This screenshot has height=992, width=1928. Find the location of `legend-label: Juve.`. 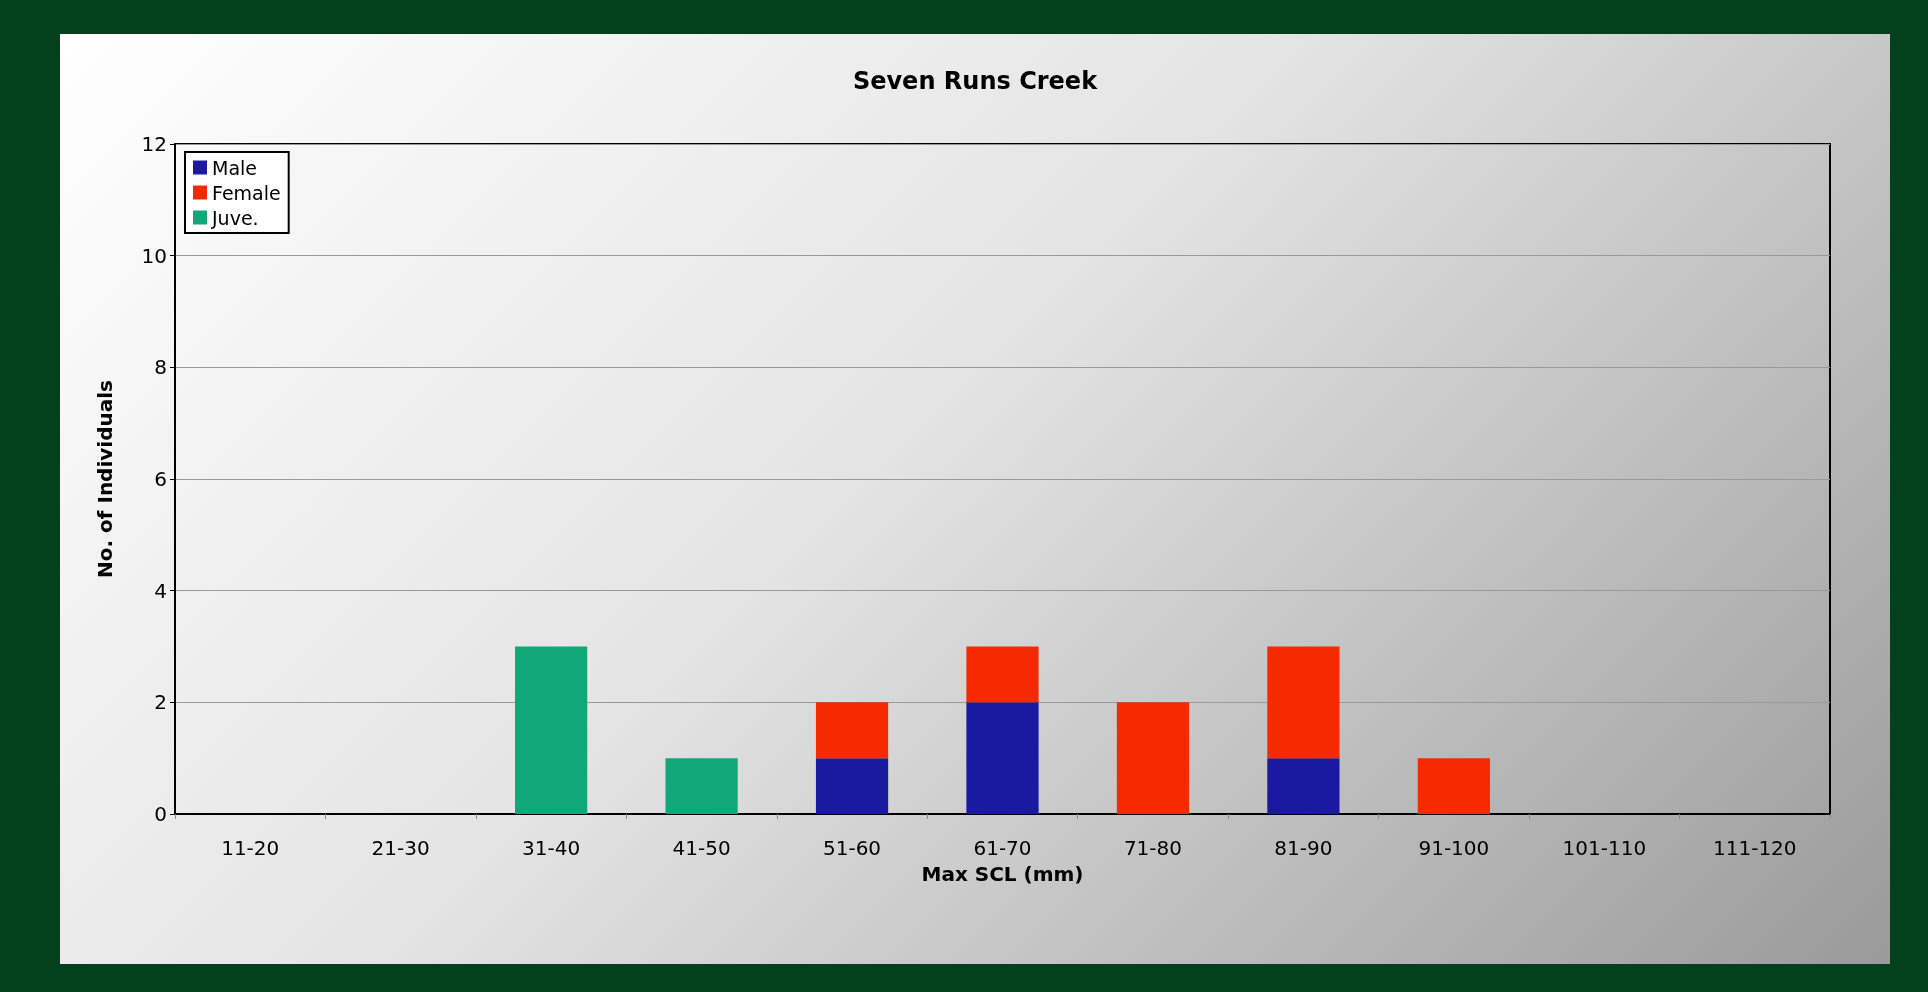

legend-label: Juve. is located at coordinates (235, 217).